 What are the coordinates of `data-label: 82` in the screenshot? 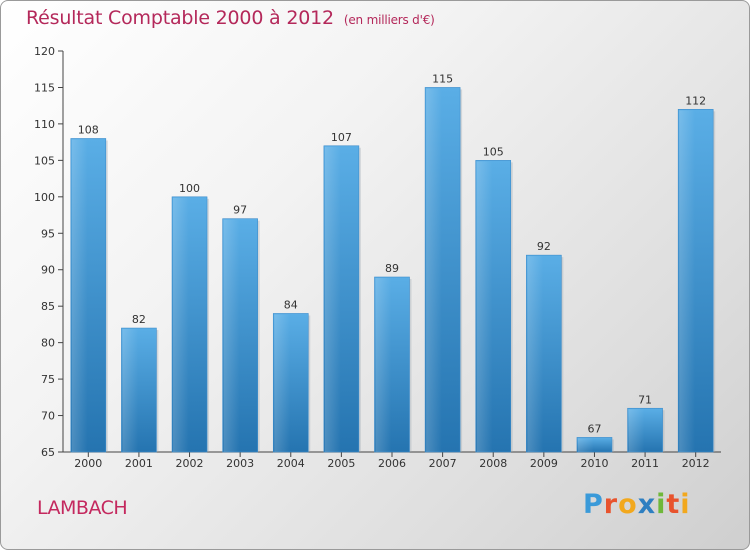 It's located at (139, 319).